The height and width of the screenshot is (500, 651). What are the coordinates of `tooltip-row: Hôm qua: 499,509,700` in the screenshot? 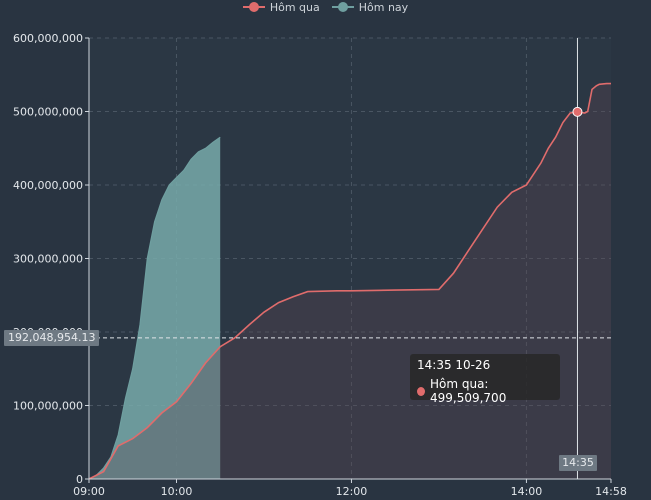 It's located at (485, 391).